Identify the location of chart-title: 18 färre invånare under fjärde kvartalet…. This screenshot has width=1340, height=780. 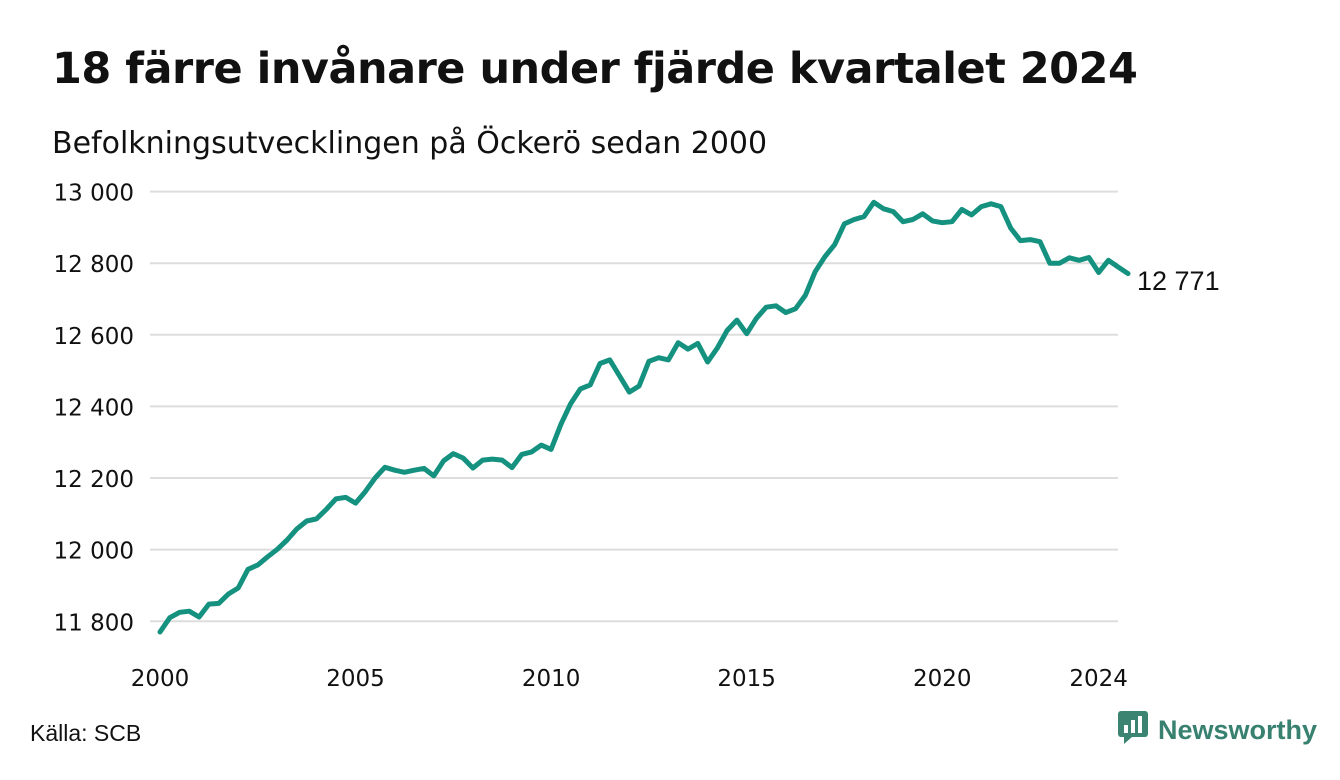
(595, 69).